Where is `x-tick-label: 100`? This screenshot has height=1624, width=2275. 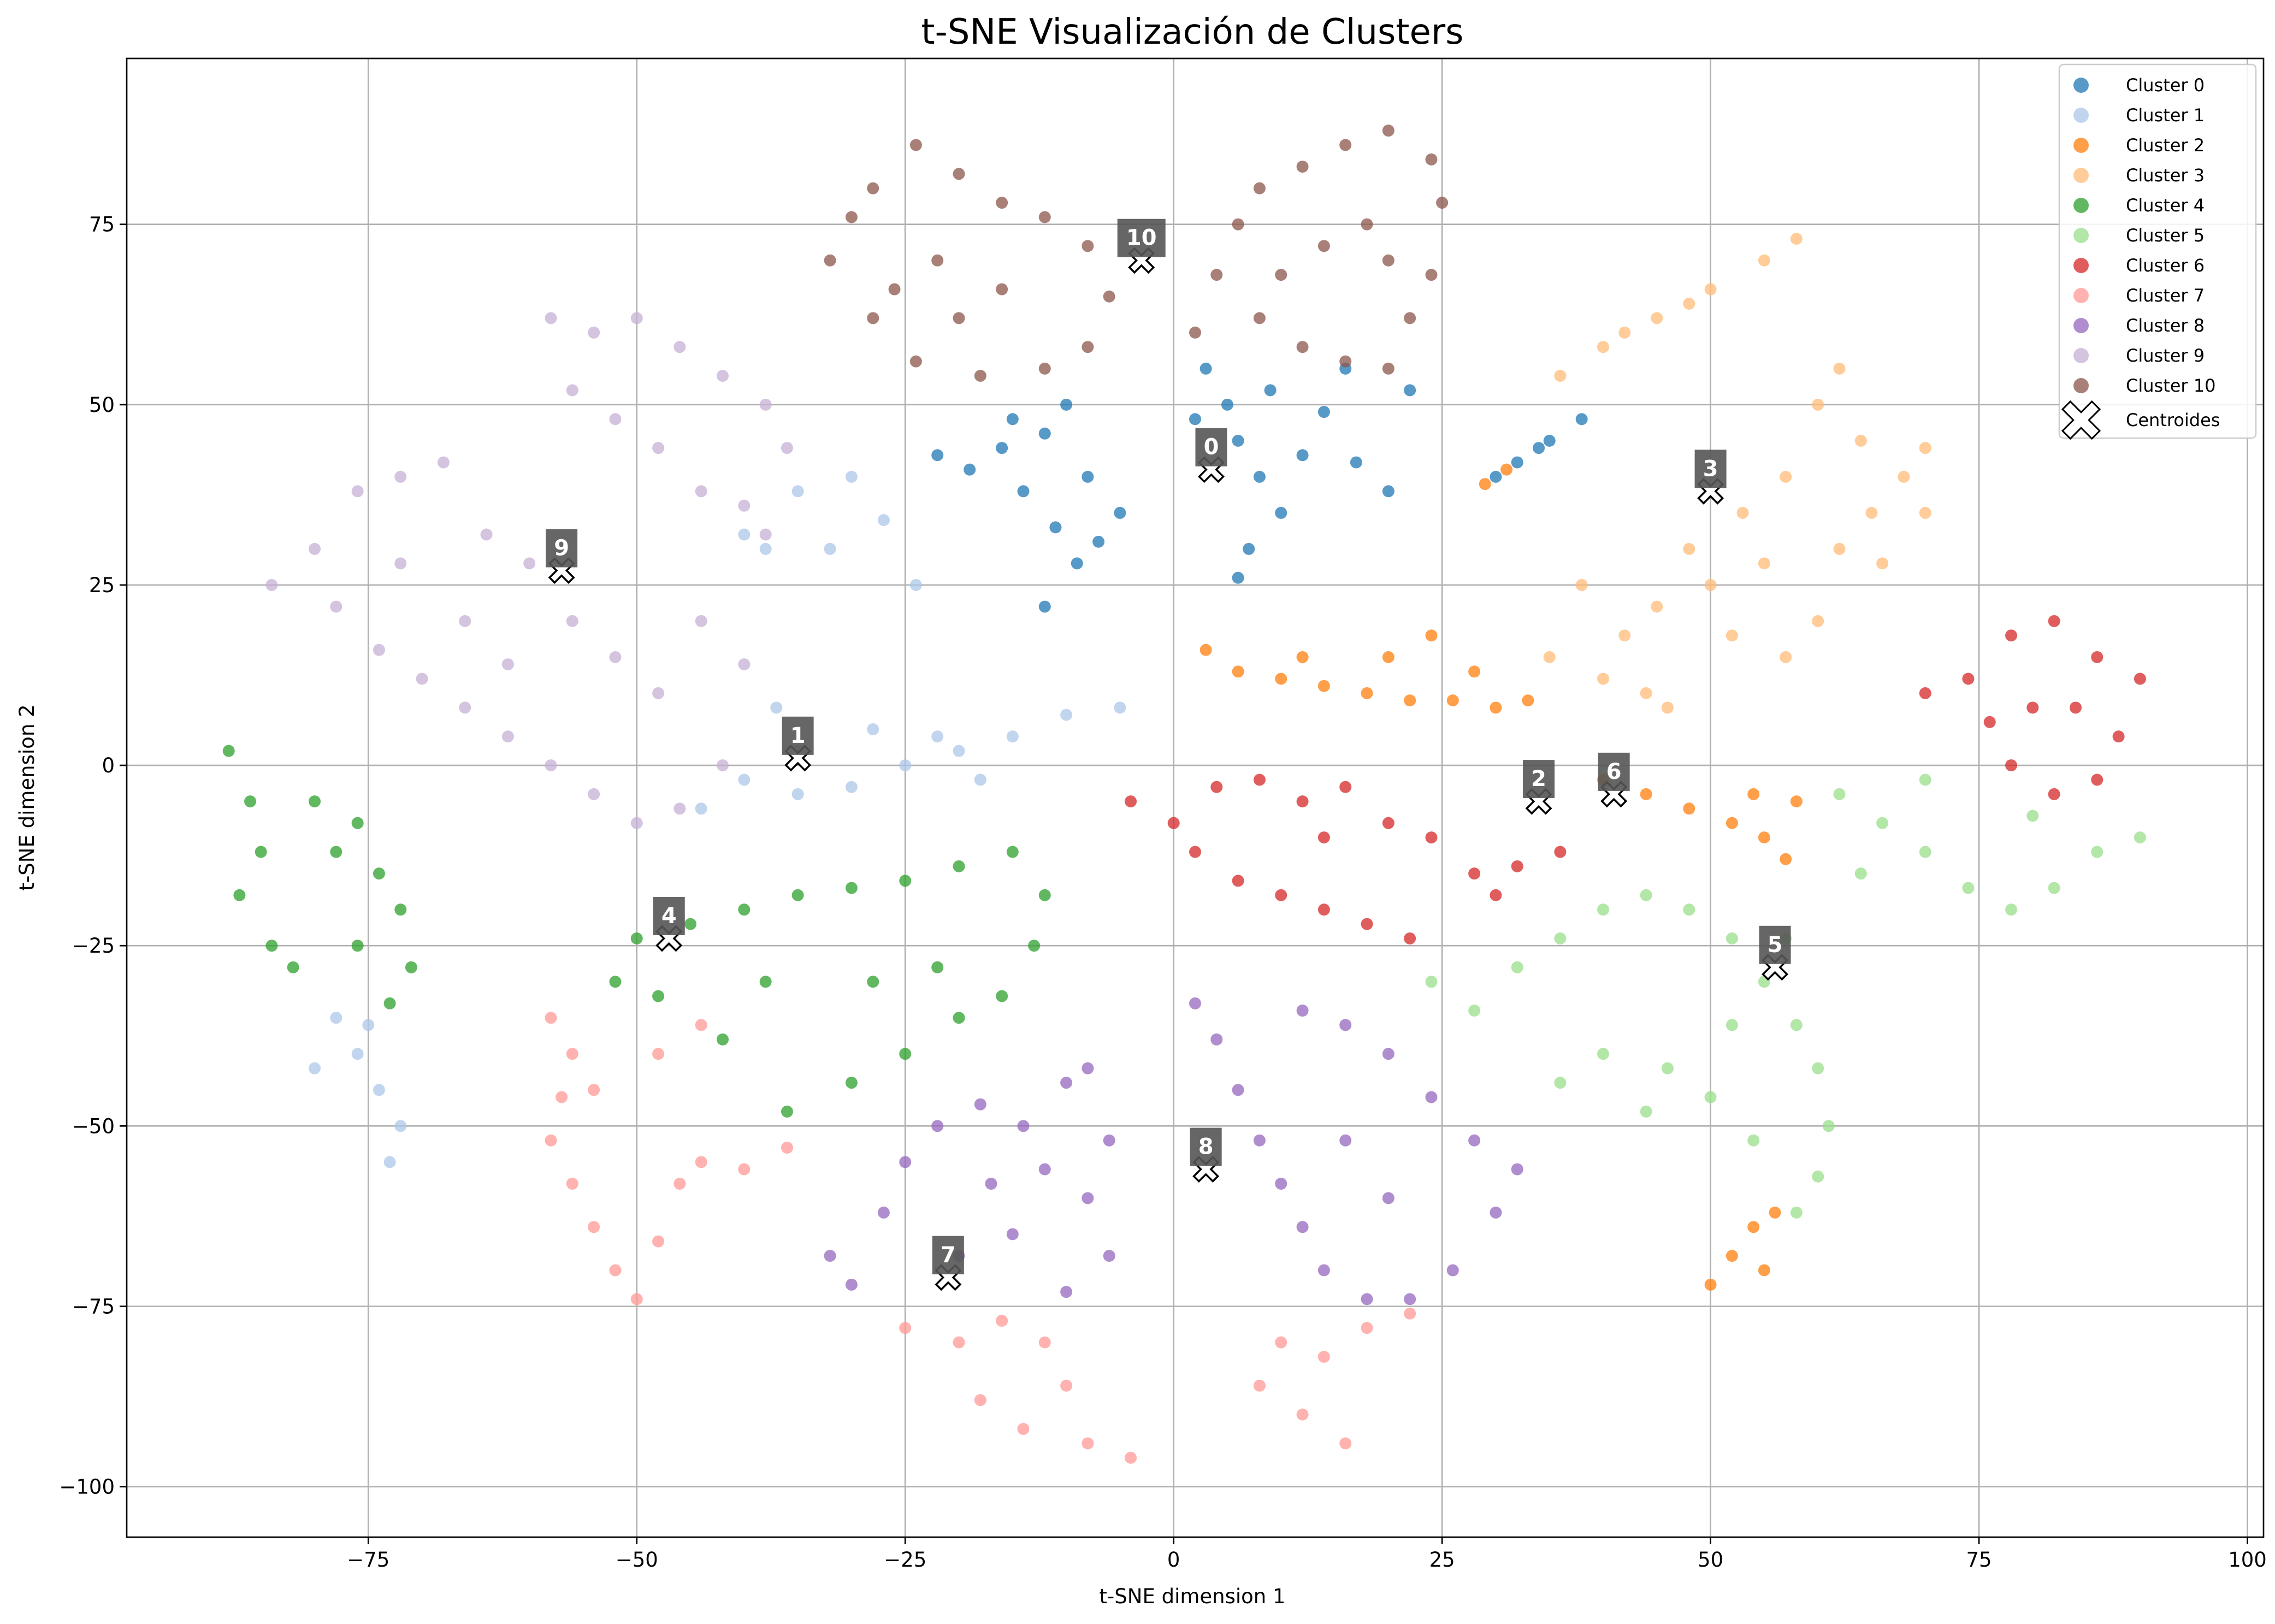 x-tick-label: 100 is located at coordinates (2247, 1560).